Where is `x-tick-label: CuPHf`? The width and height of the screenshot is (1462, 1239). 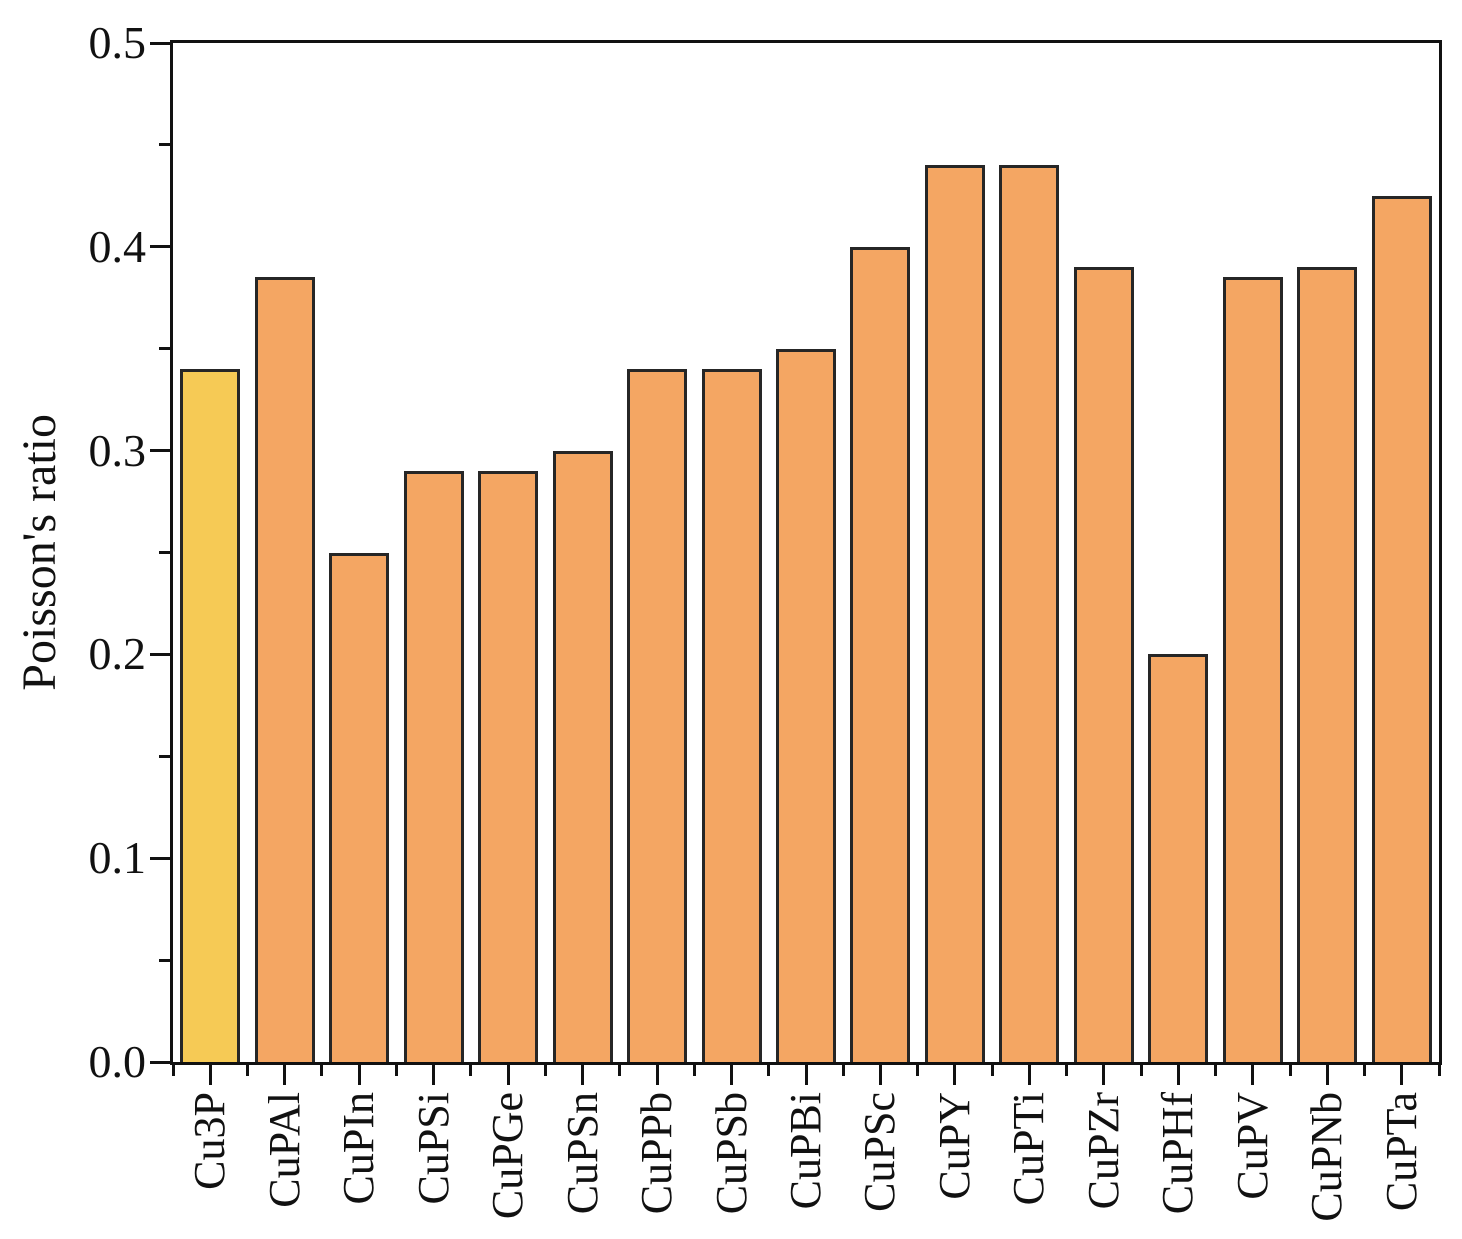 x-tick-label: CuPHf is located at coordinates (1178, 1155).